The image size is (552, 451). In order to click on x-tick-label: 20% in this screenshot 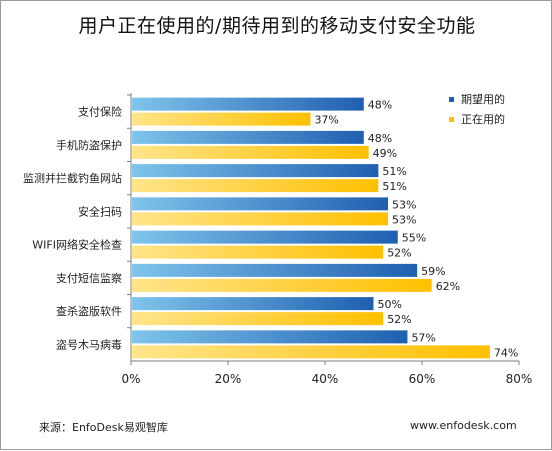, I will do `click(228, 379)`.